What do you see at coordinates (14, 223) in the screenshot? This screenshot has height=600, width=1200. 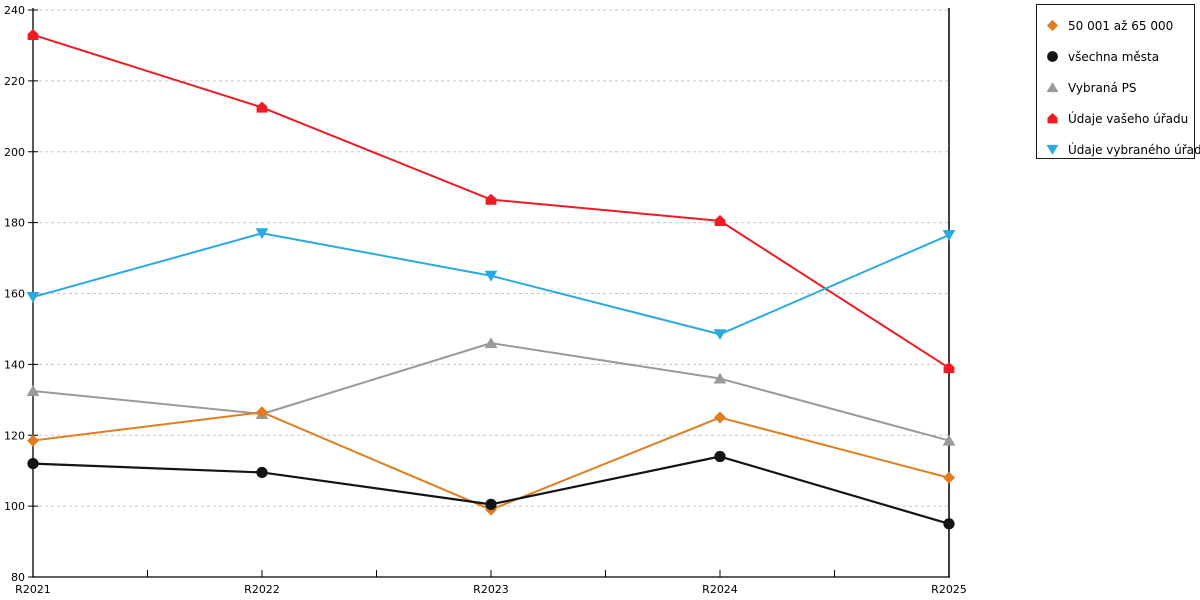 I see `y-axis-label: 180` at bounding box center [14, 223].